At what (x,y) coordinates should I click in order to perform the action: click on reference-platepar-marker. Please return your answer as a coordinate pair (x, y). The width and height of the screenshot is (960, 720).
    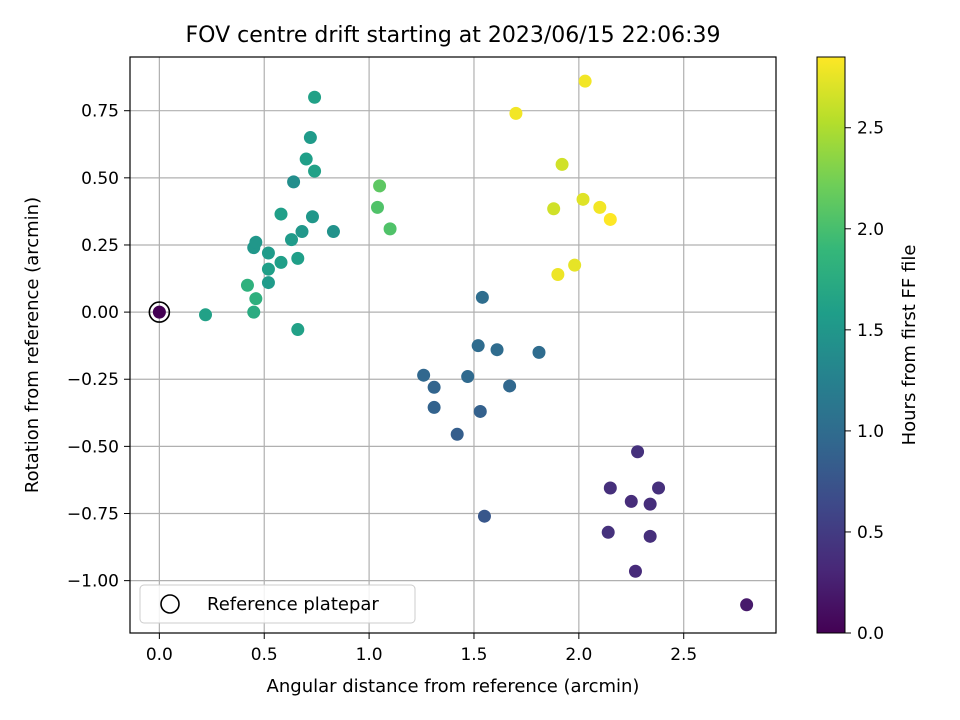
    Looking at the image, I should click on (159, 312).